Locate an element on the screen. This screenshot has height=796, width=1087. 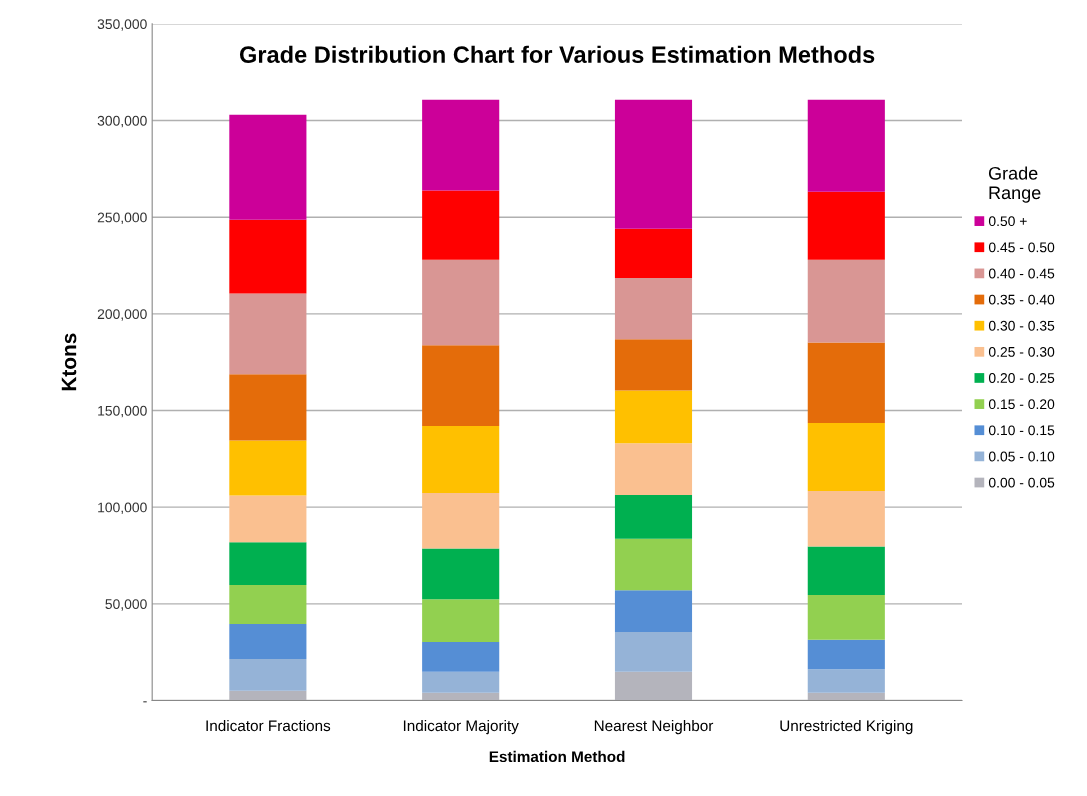
legend-label: 0.15 - 0.20 is located at coordinates (1021, 404).